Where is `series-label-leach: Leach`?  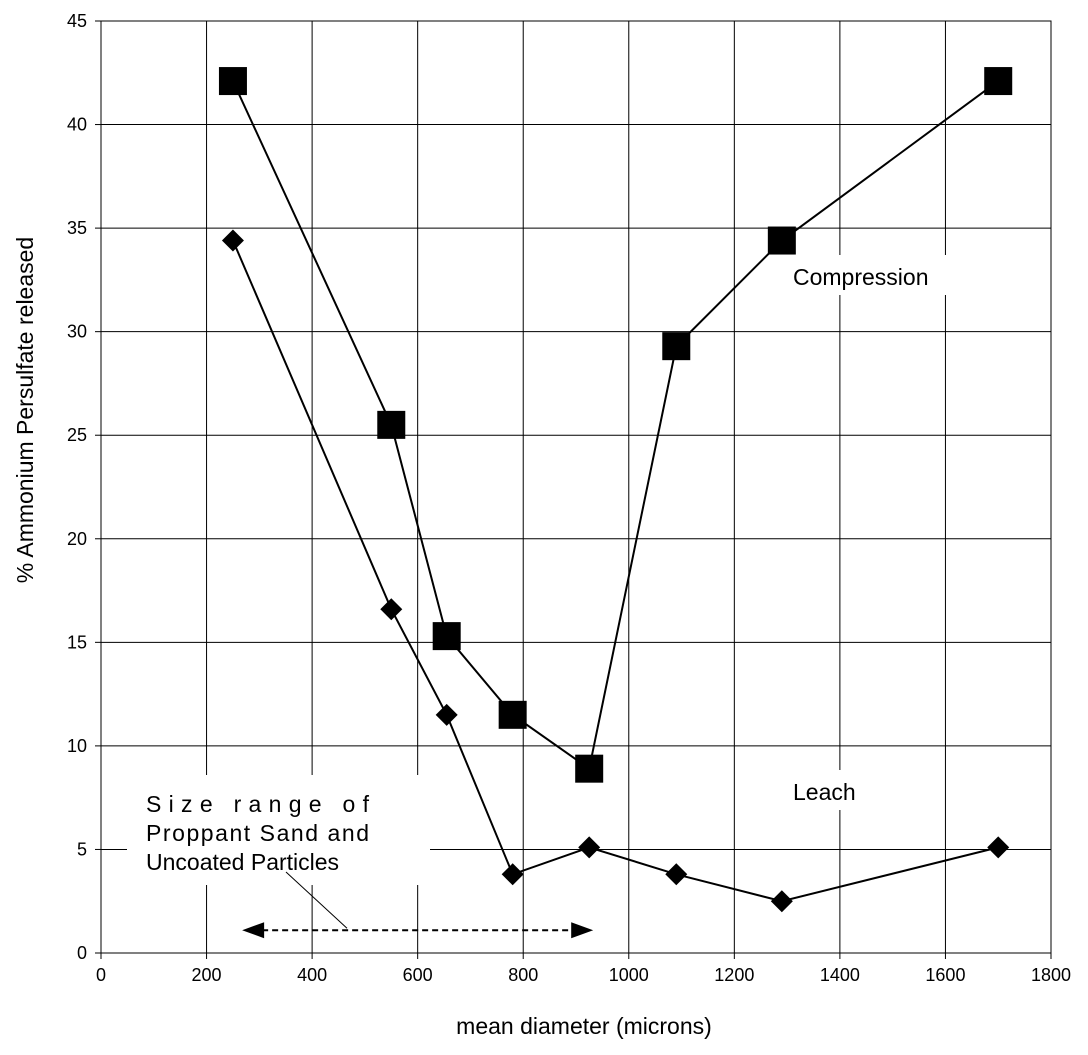
series-label-leach: Leach is located at coordinates (824, 792).